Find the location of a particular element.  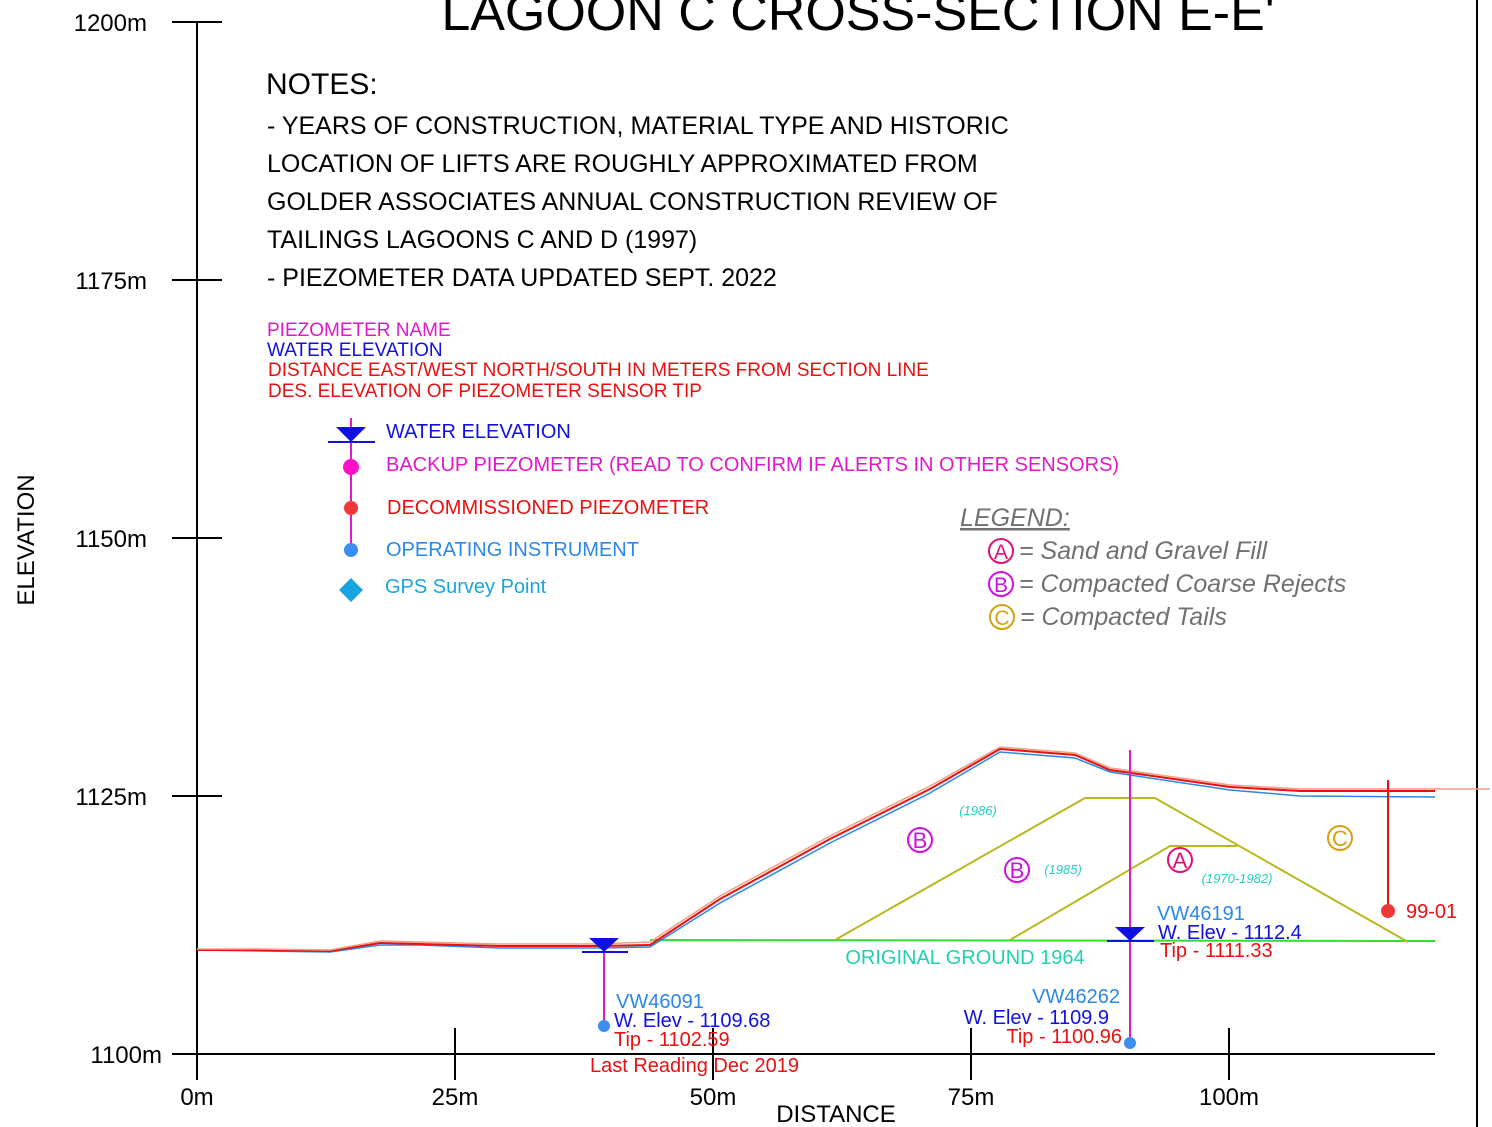

legend-heading: LEGEND: is located at coordinates (1015, 518).